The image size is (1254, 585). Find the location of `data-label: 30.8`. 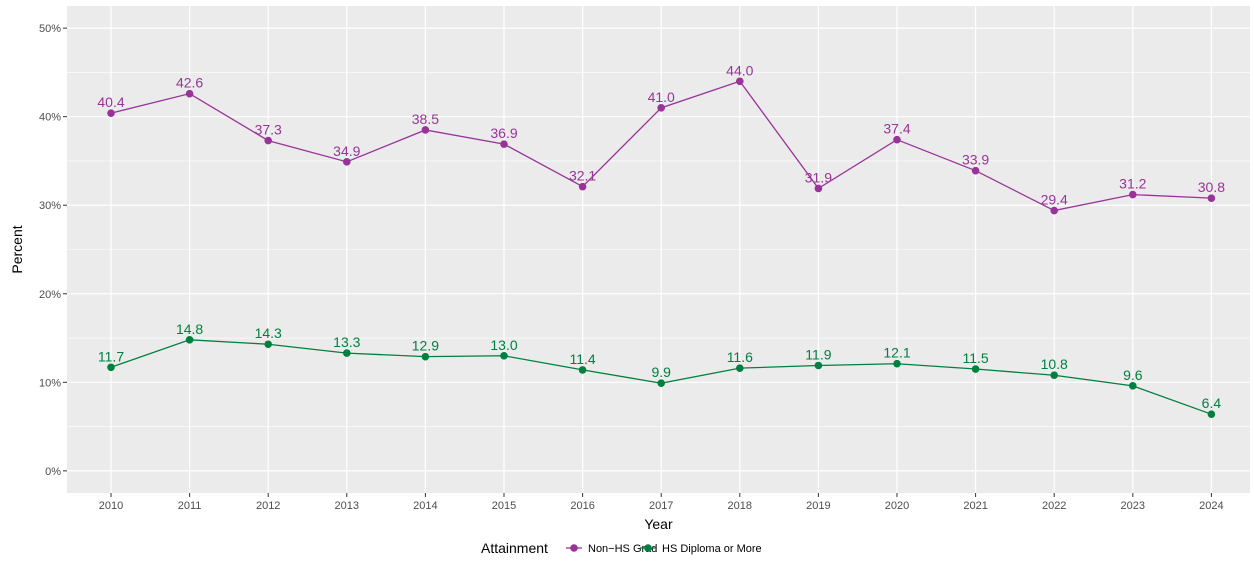

data-label: 30.8 is located at coordinates (1211, 187).